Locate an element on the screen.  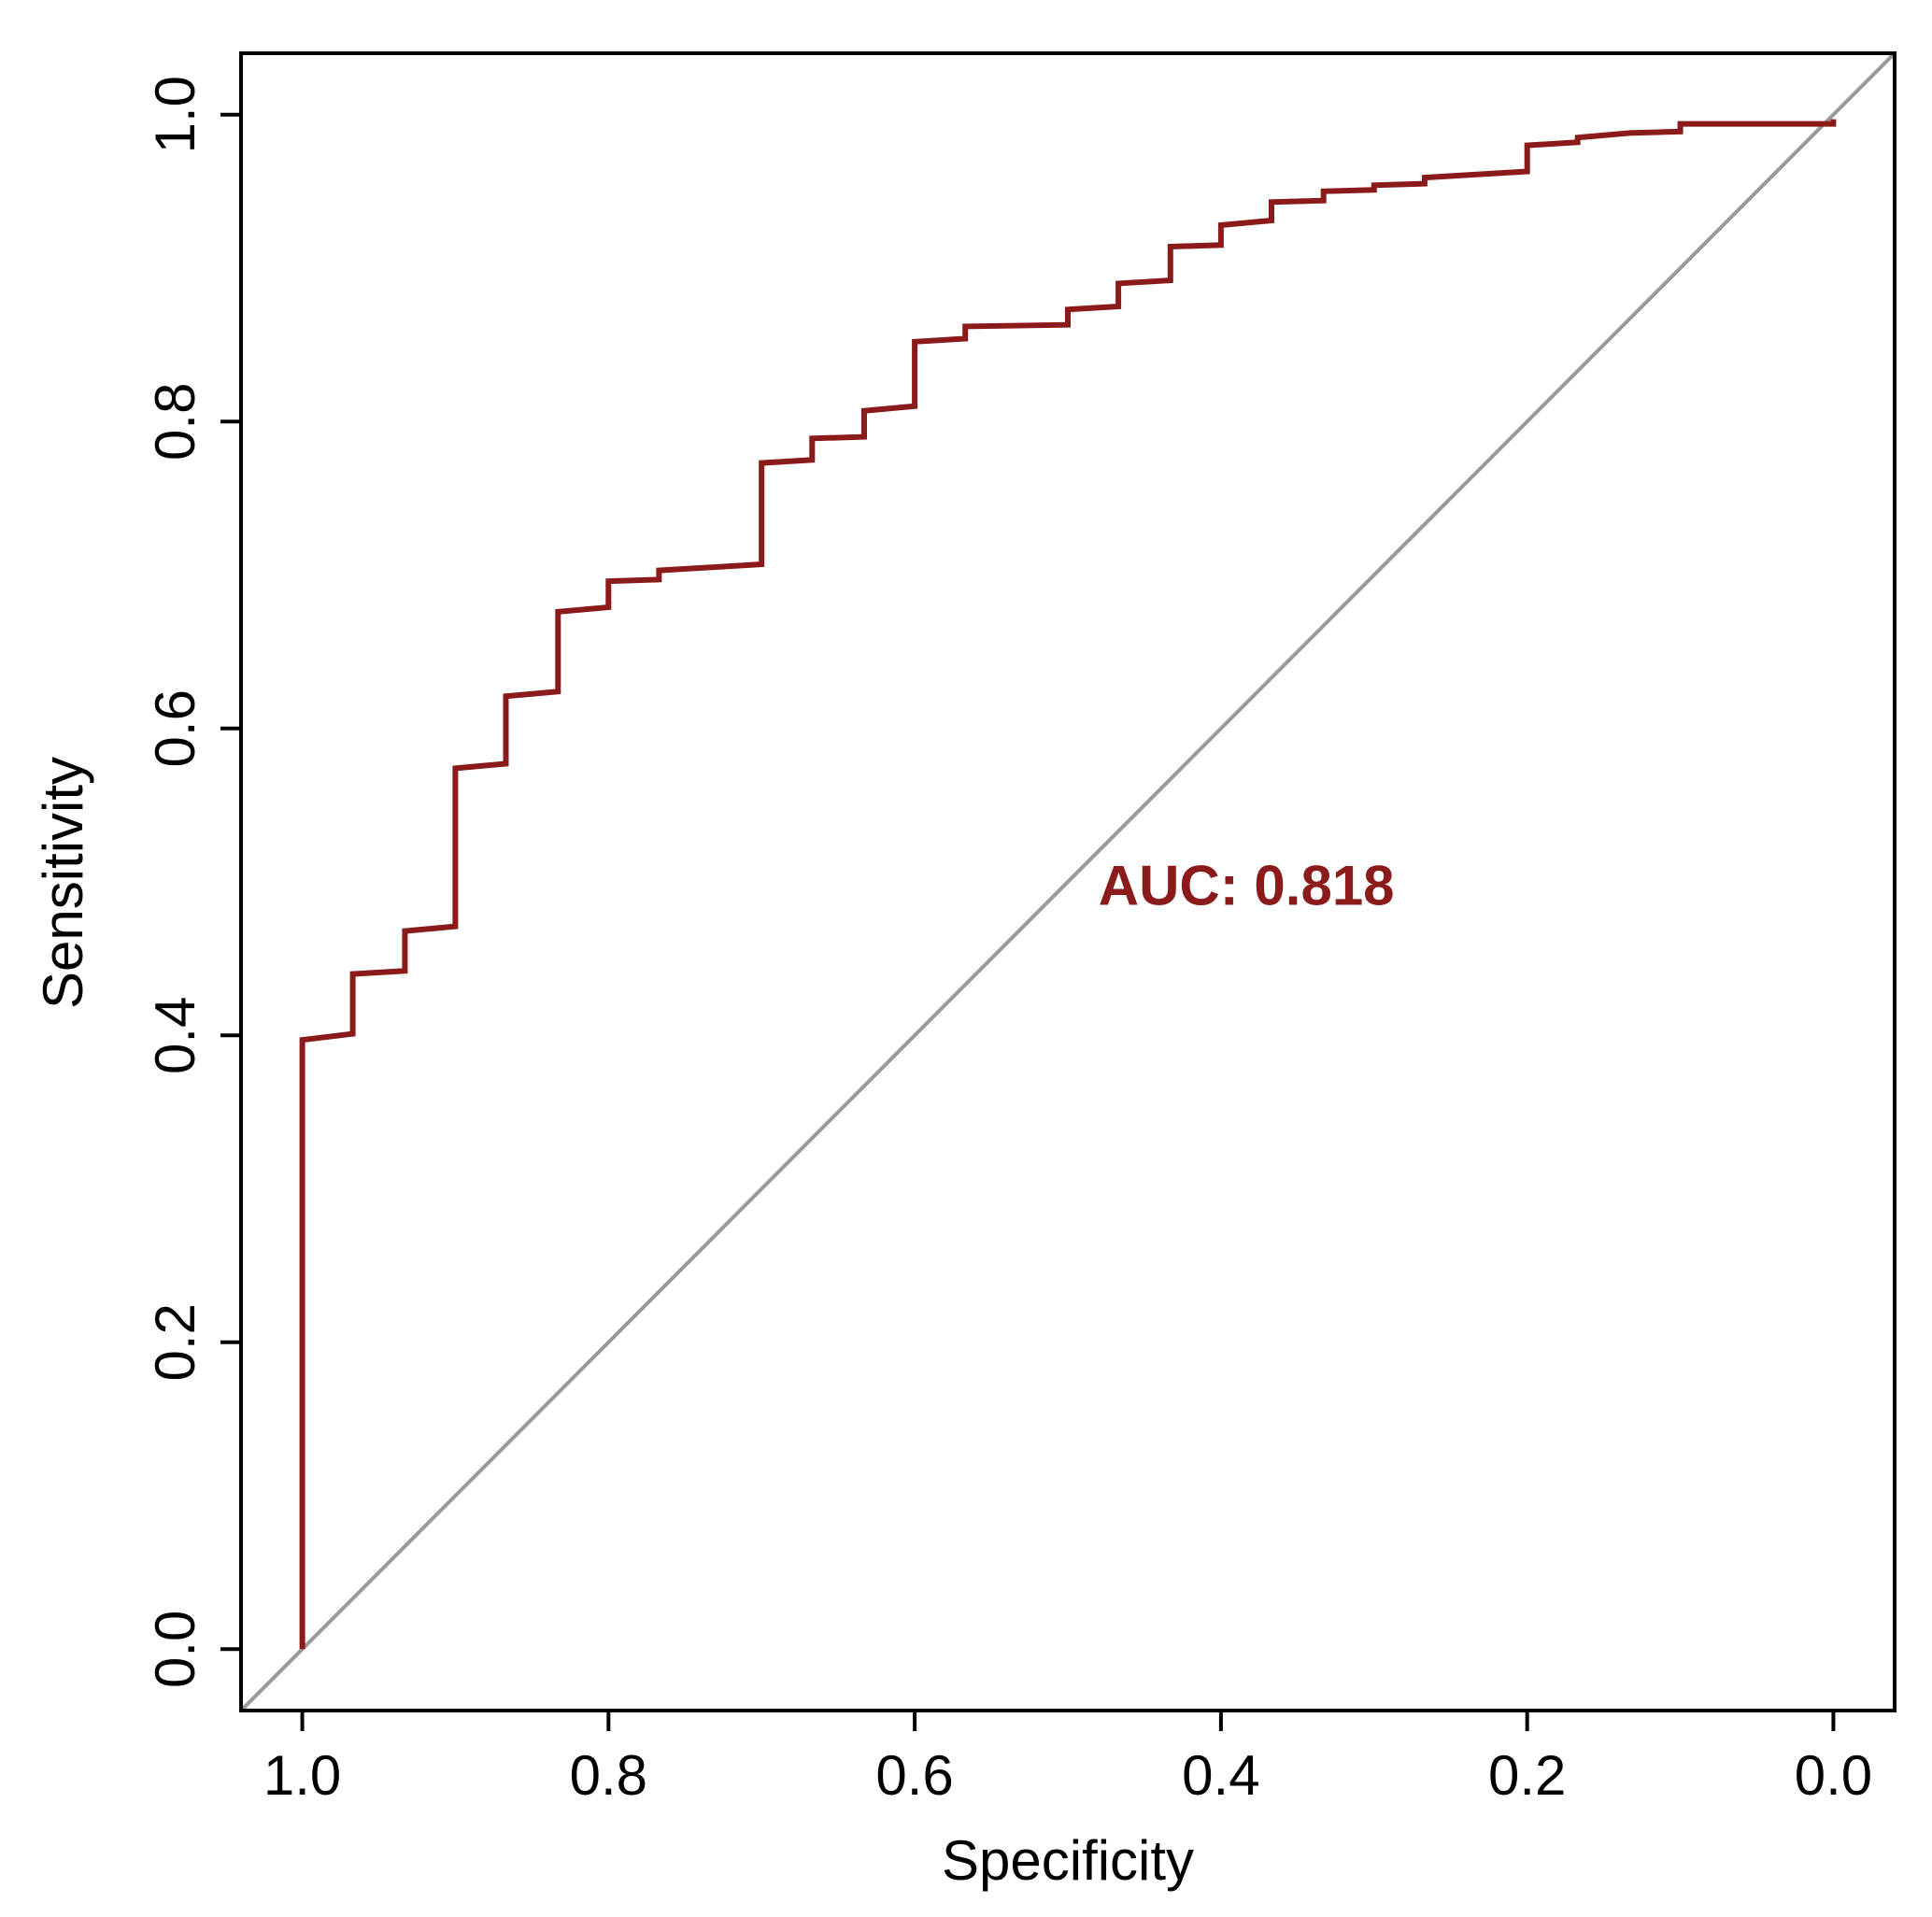
y-tick-label: 0.8 is located at coordinates (175, 422).